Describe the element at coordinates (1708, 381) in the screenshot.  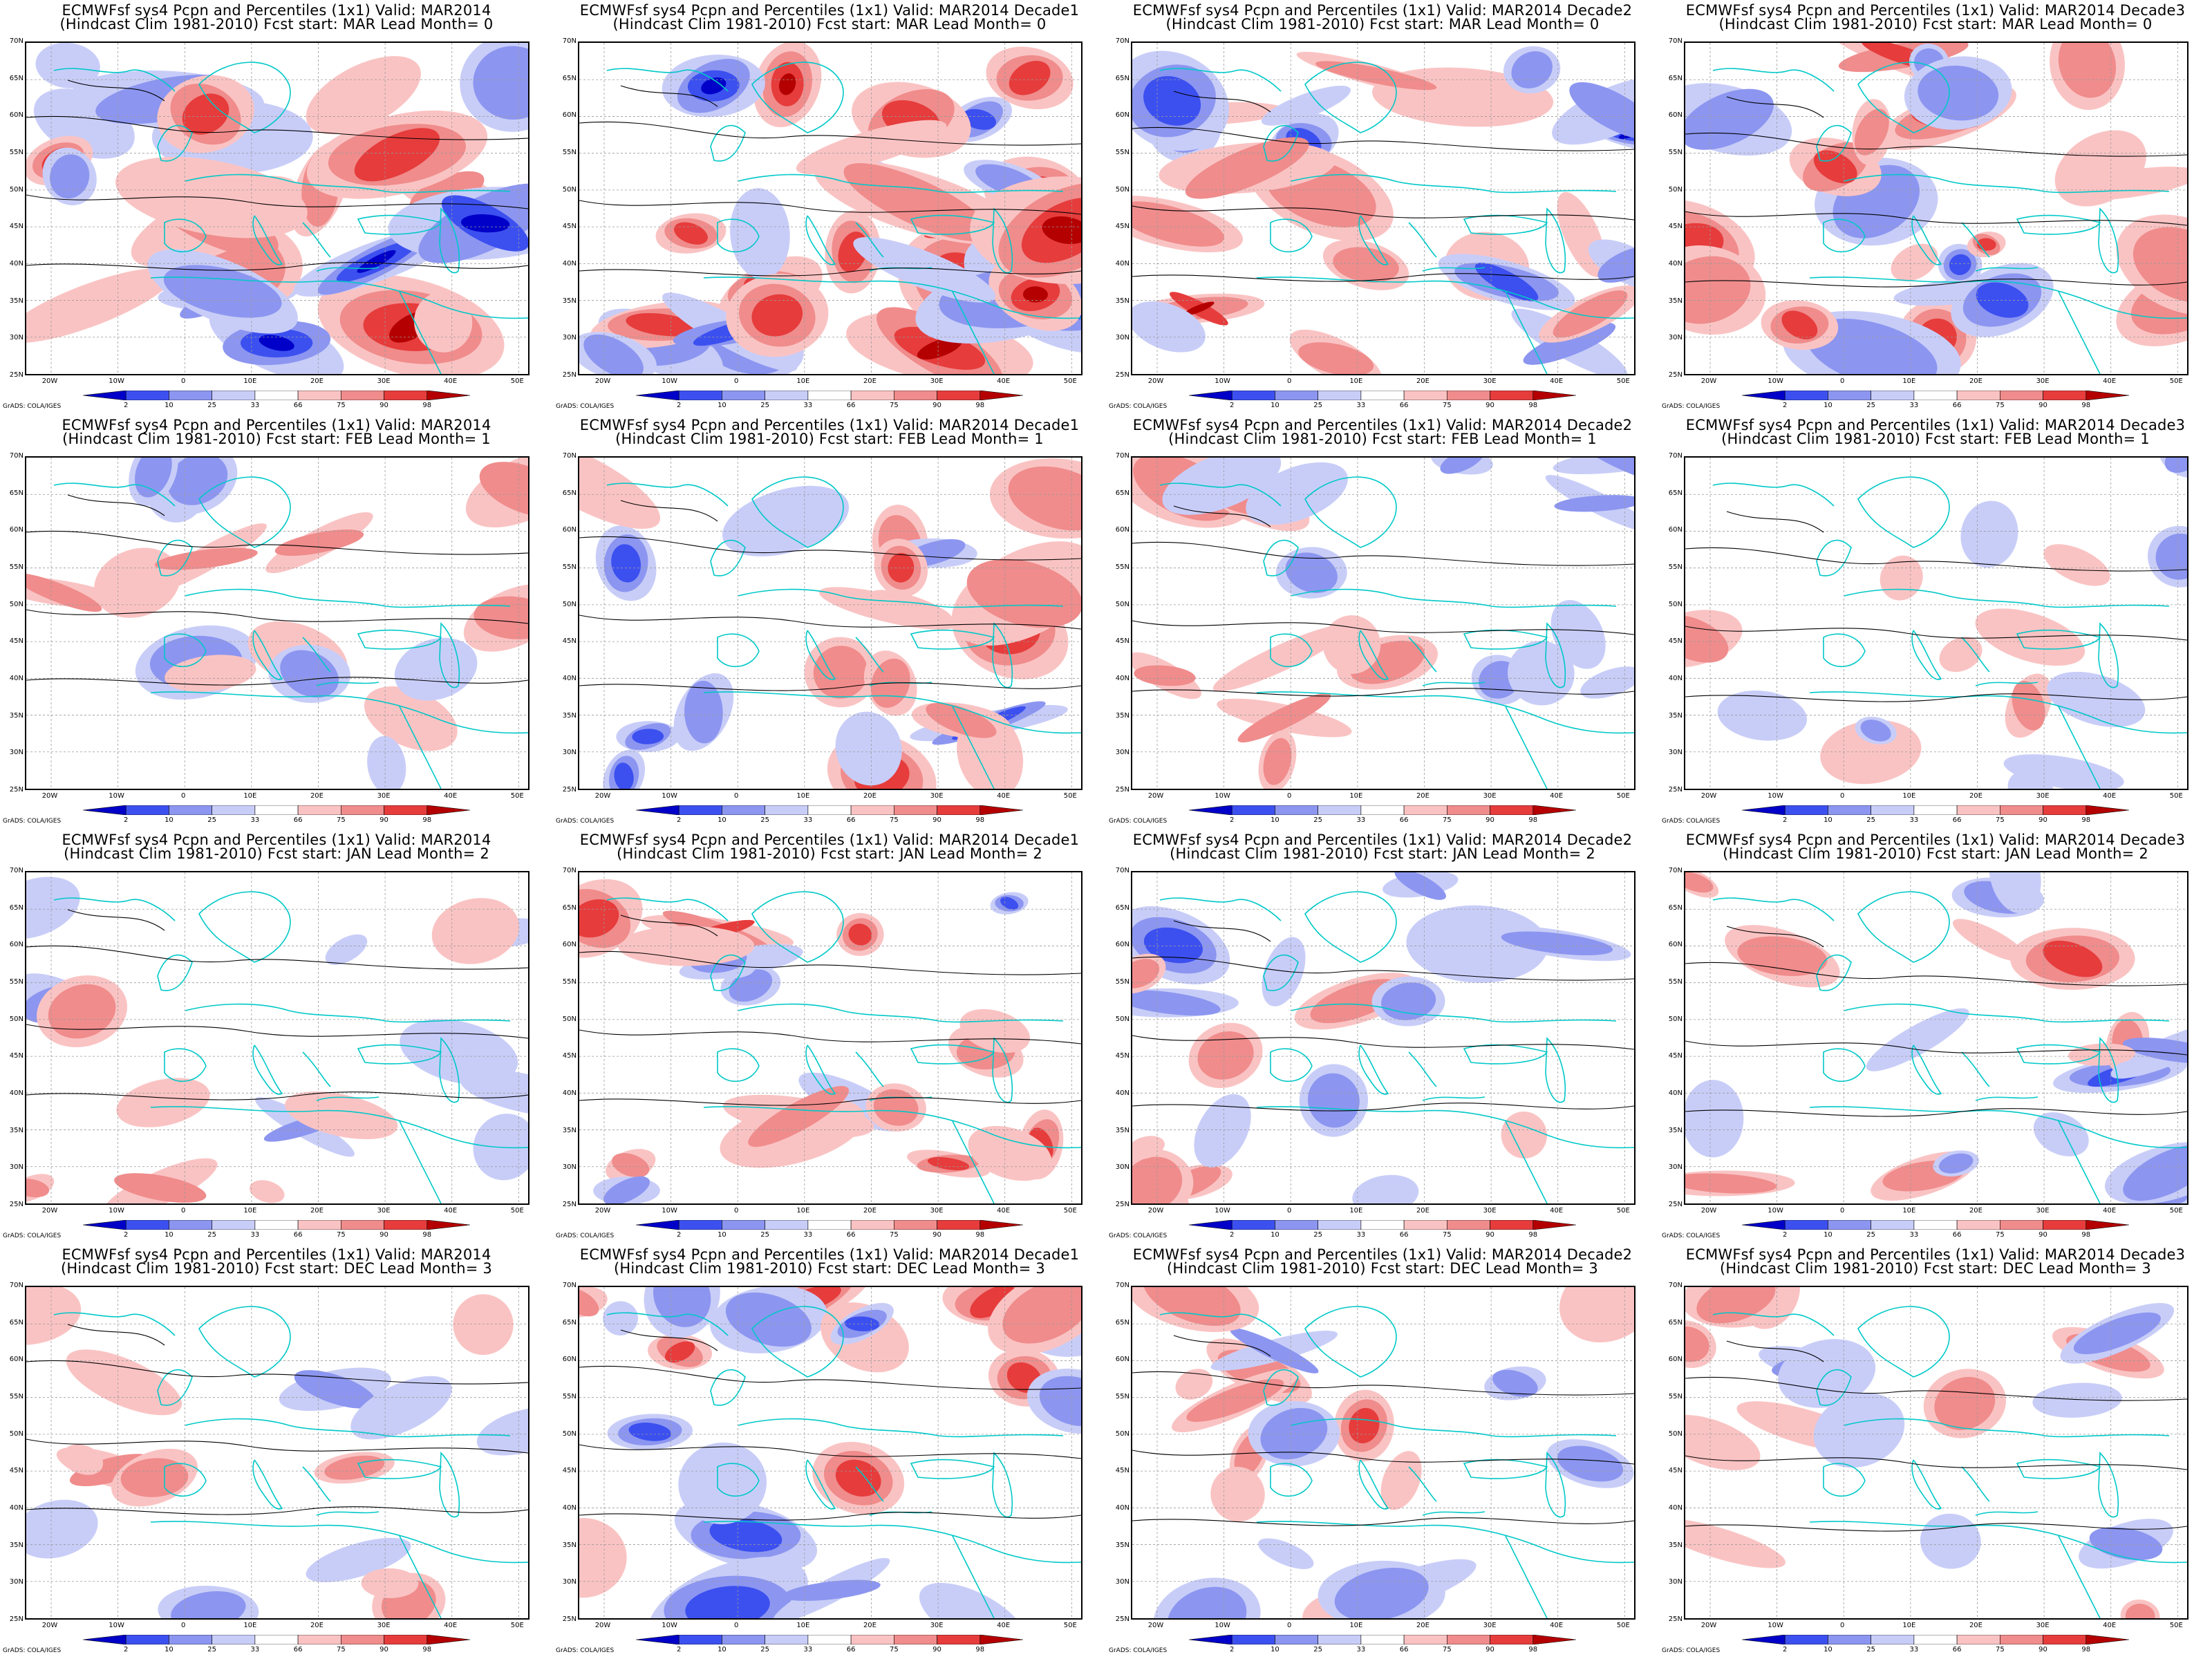
I see `longitude-label: 20W` at that location.